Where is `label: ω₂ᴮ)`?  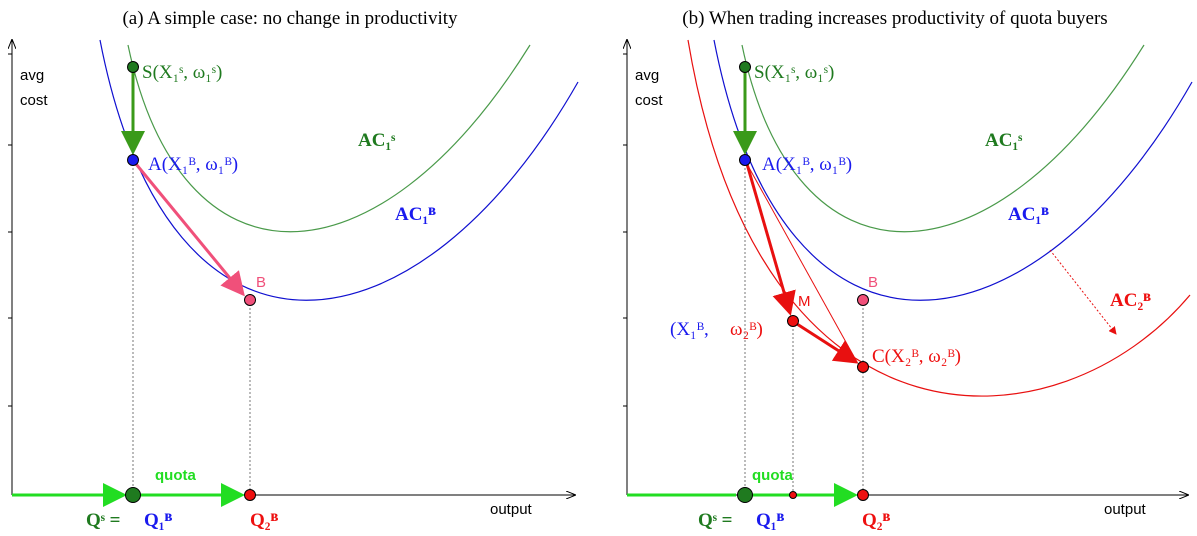 label: ω₂ᴮ) is located at coordinates (746, 329).